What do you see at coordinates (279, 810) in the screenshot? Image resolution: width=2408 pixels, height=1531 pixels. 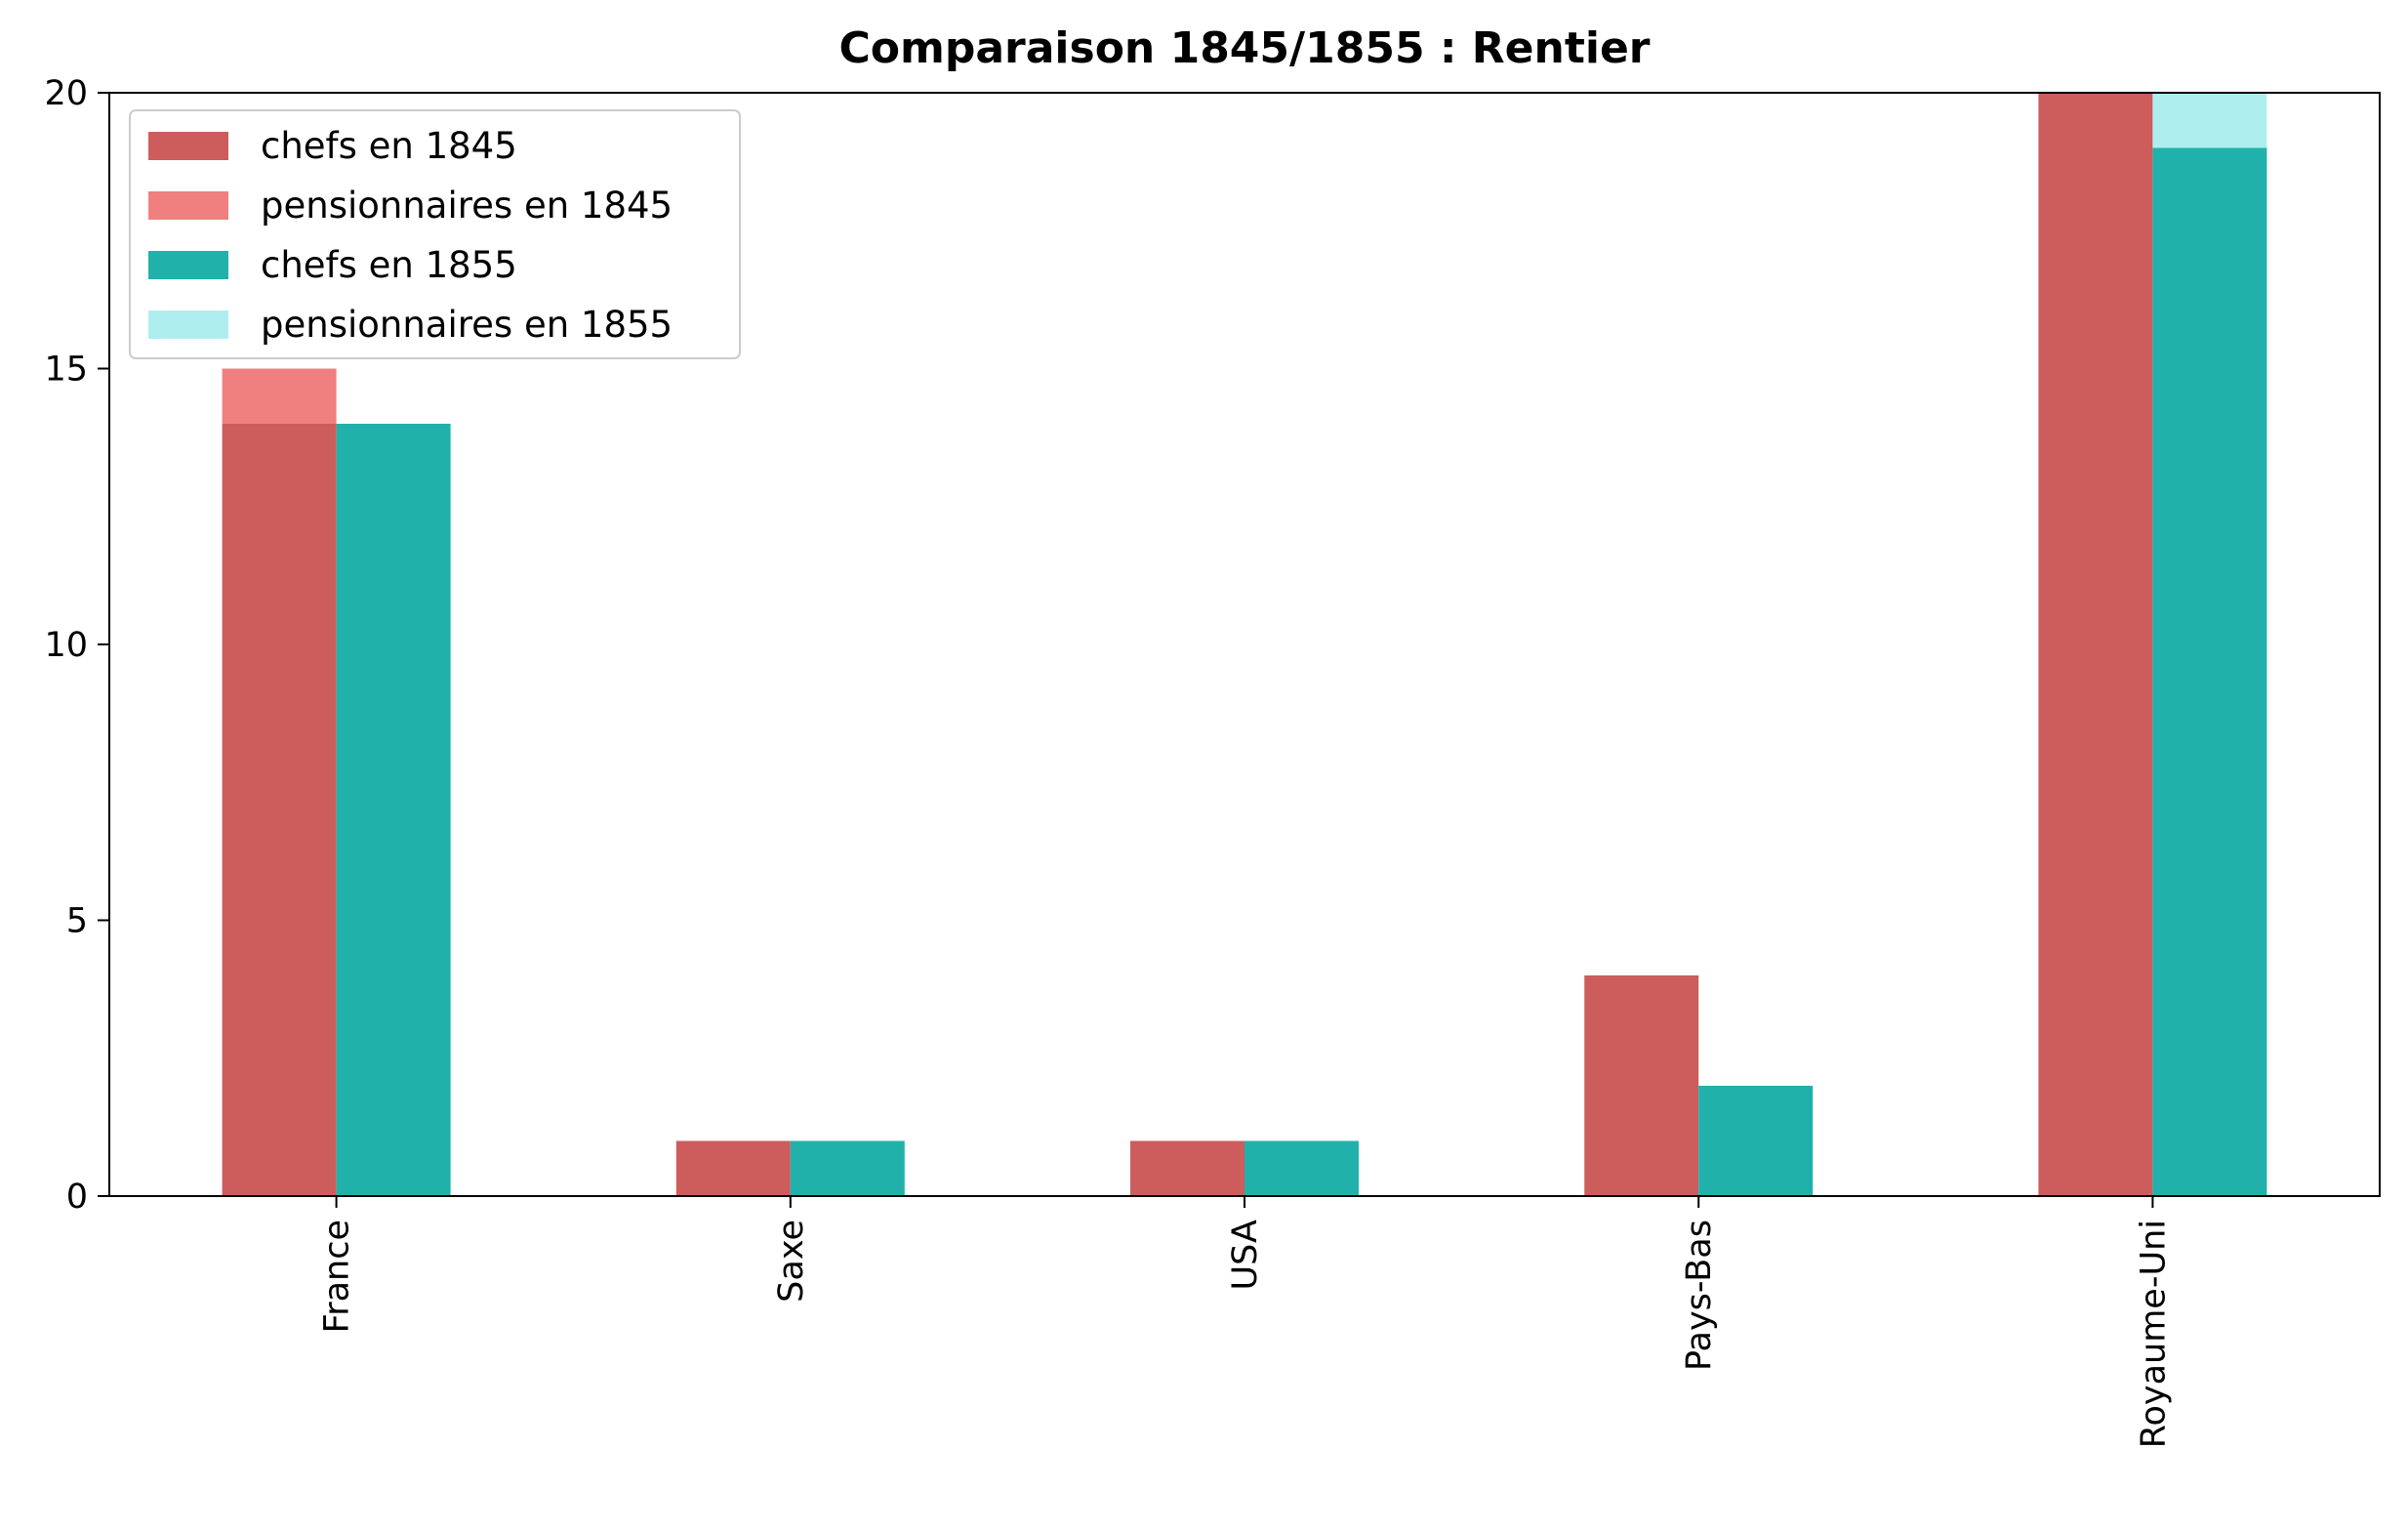 I see `bar-chefs-en-1845-France` at bounding box center [279, 810].